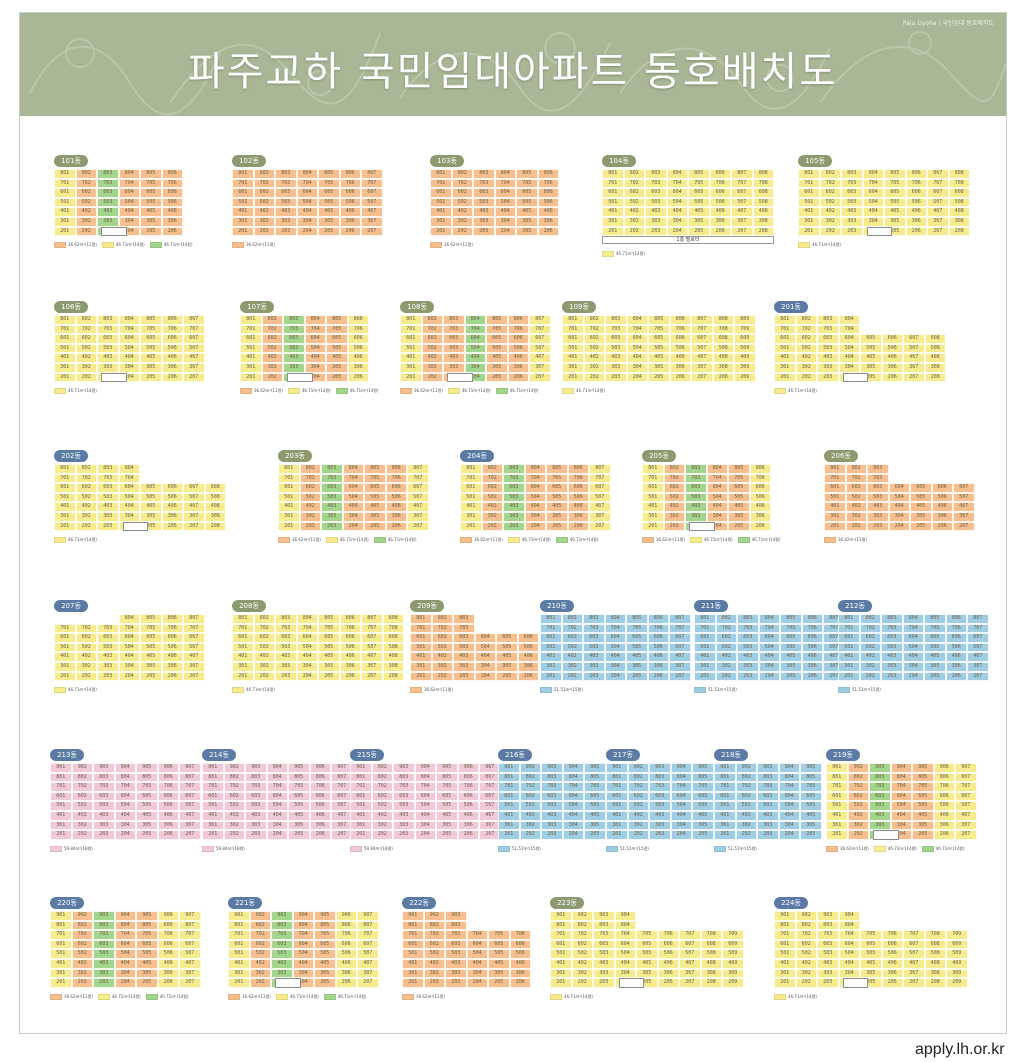  I want to click on unit-type-legend: 36.62m²(11평), so click(454, 245).